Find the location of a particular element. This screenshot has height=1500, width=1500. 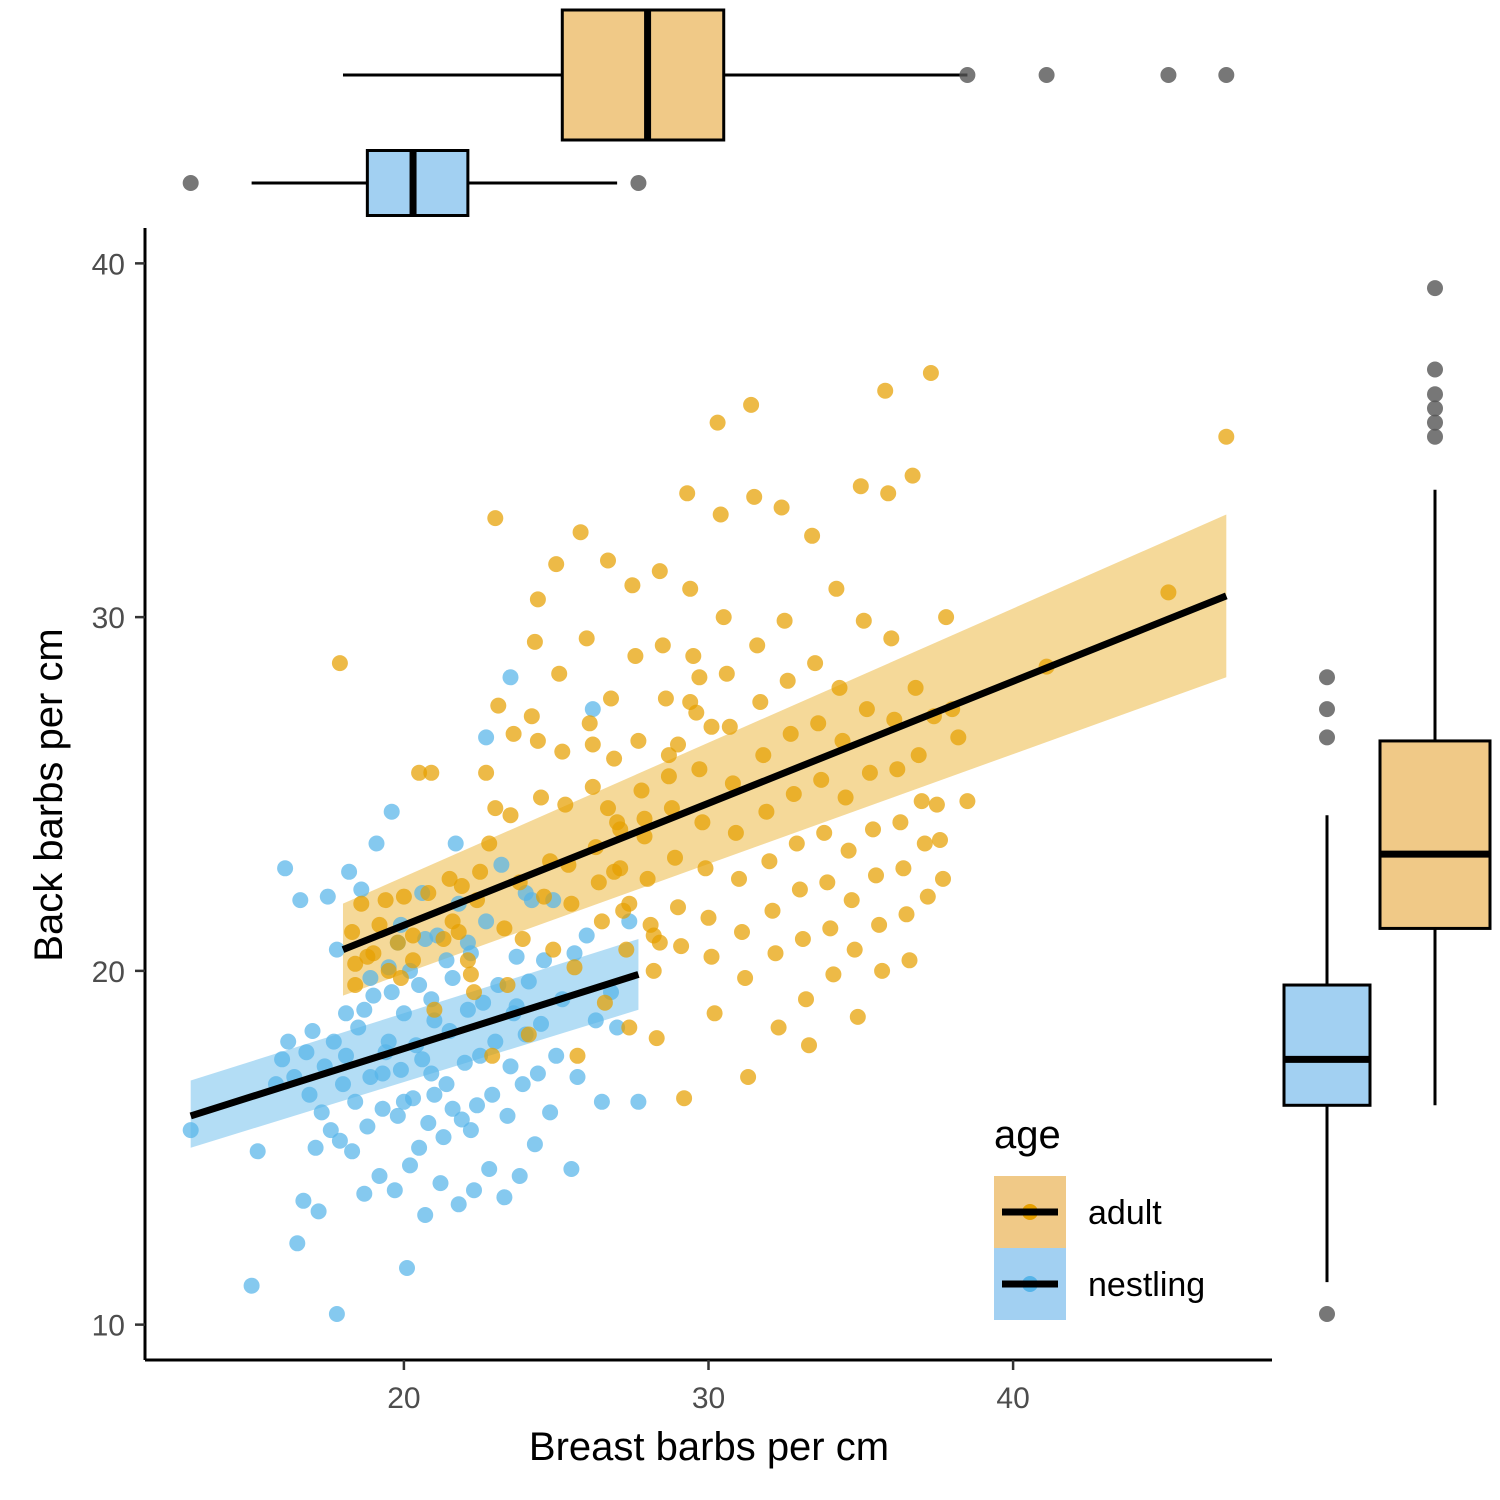

legend-label-nestling: nestling is located at coordinates (1146, 1285).